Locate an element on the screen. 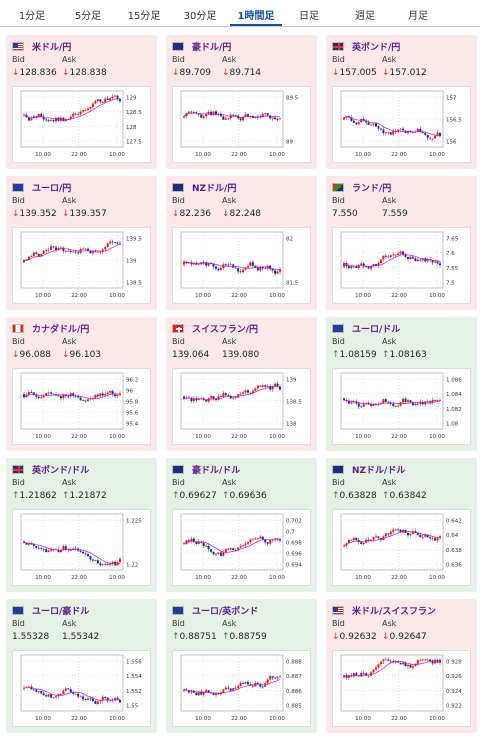 The width and height of the screenshot is (480, 736). candlestick-chart: 0.888 0.887 0.886 0.885 10:00 22:00 10:00 is located at coordinates (241, 688).